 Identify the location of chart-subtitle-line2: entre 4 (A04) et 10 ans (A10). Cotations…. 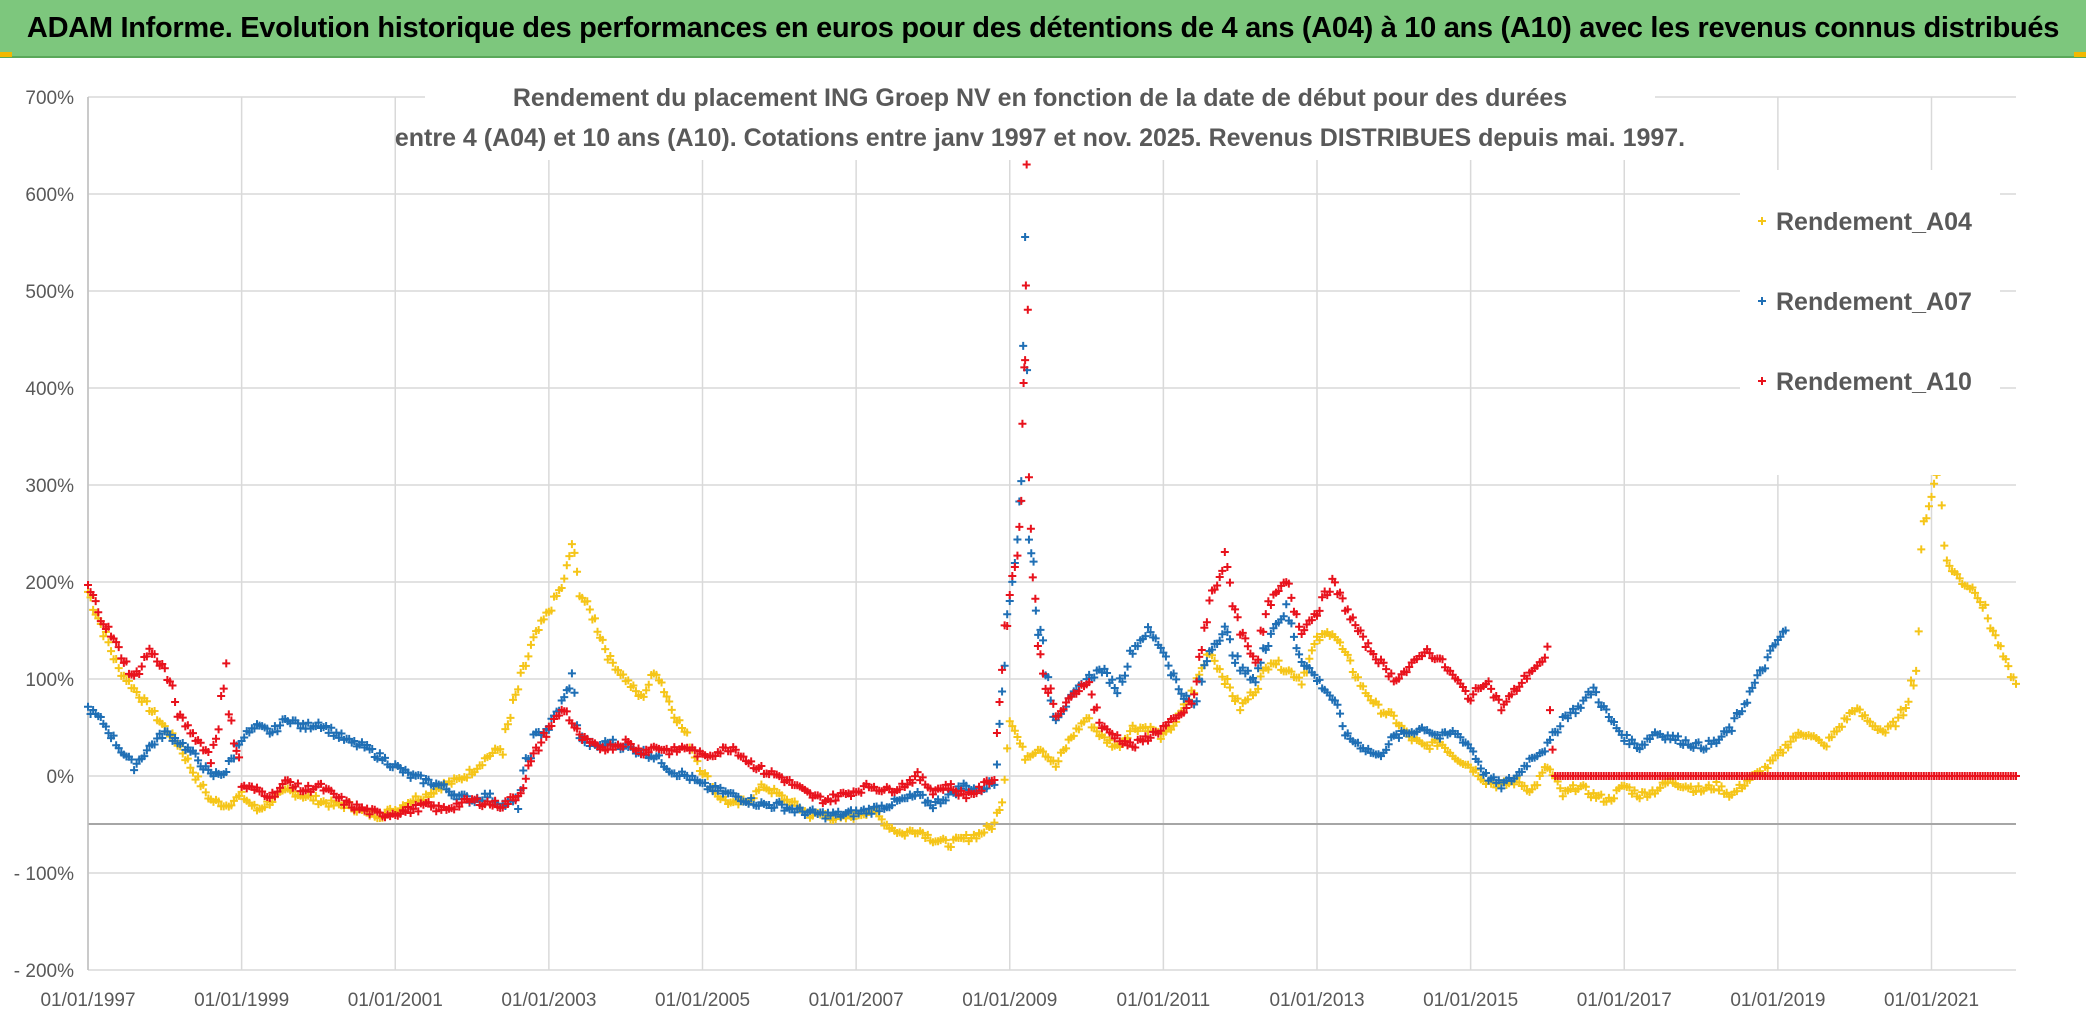
(1040, 138).